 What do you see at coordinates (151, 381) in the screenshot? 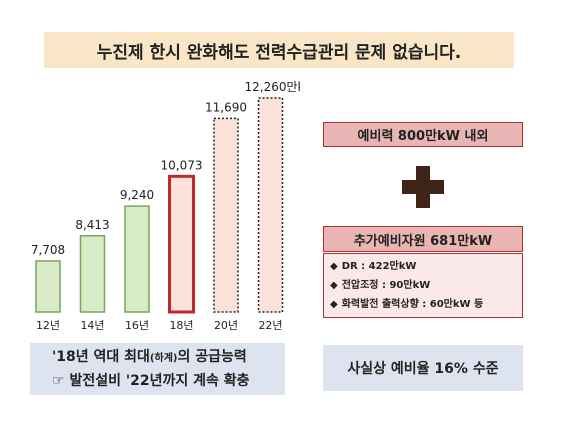
I see `note-line-2: ☞ 발전설비 '22년까지 계속 확충` at bounding box center [151, 381].